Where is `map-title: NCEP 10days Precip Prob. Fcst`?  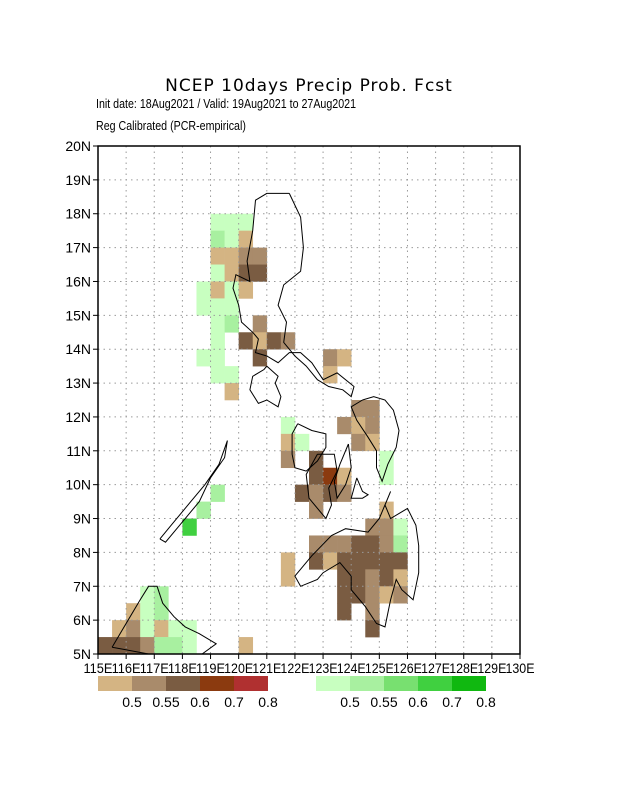 map-title: NCEP 10days Precip Prob. Fcst is located at coordinates (309, 86).